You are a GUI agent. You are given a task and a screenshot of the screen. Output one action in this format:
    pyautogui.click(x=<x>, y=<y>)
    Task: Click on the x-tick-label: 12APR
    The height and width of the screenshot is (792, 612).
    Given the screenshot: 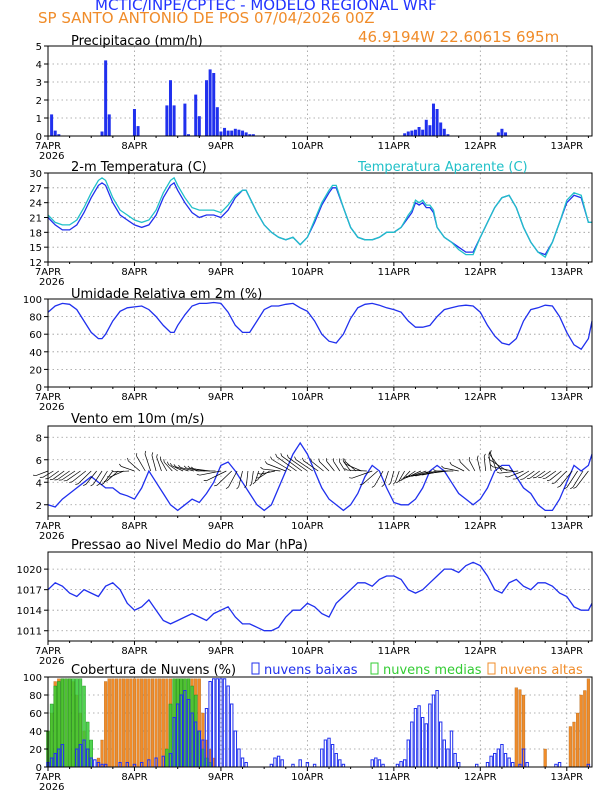 What is the action you would take?
    pyautogui.click(x=480, y=272)
    